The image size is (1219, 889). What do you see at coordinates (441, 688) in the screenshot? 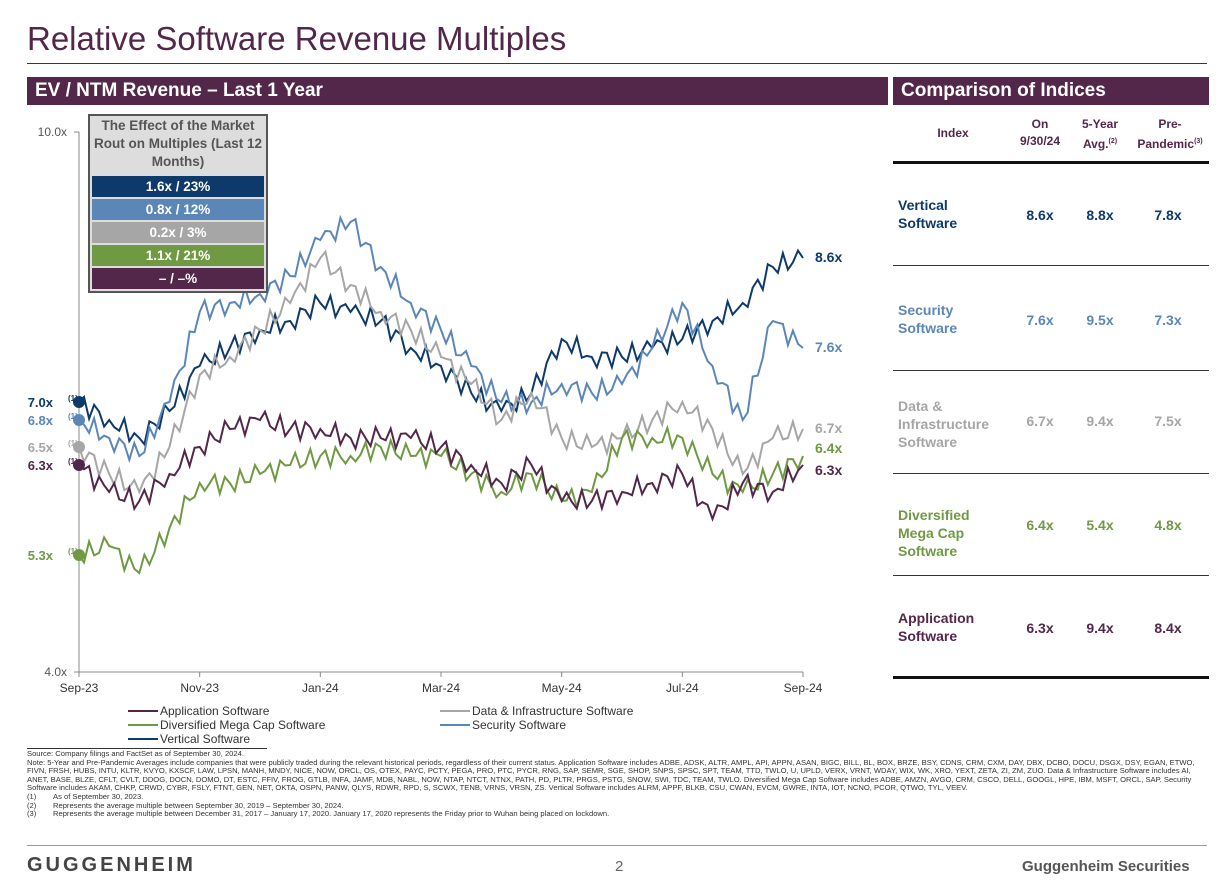
I see `x-tick-label: Mar-24` at bounding box center [441, 688].